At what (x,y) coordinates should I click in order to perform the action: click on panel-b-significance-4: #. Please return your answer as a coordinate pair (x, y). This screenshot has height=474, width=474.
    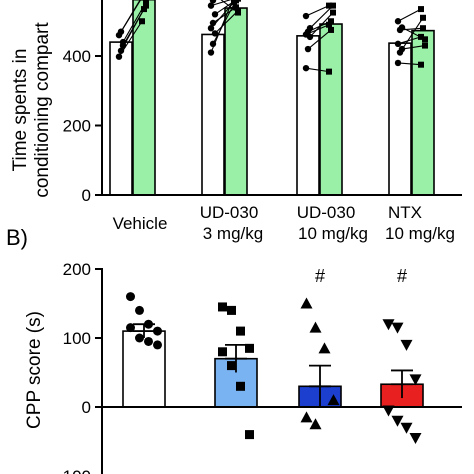
    Looking at the image, I should click on (402, 276).